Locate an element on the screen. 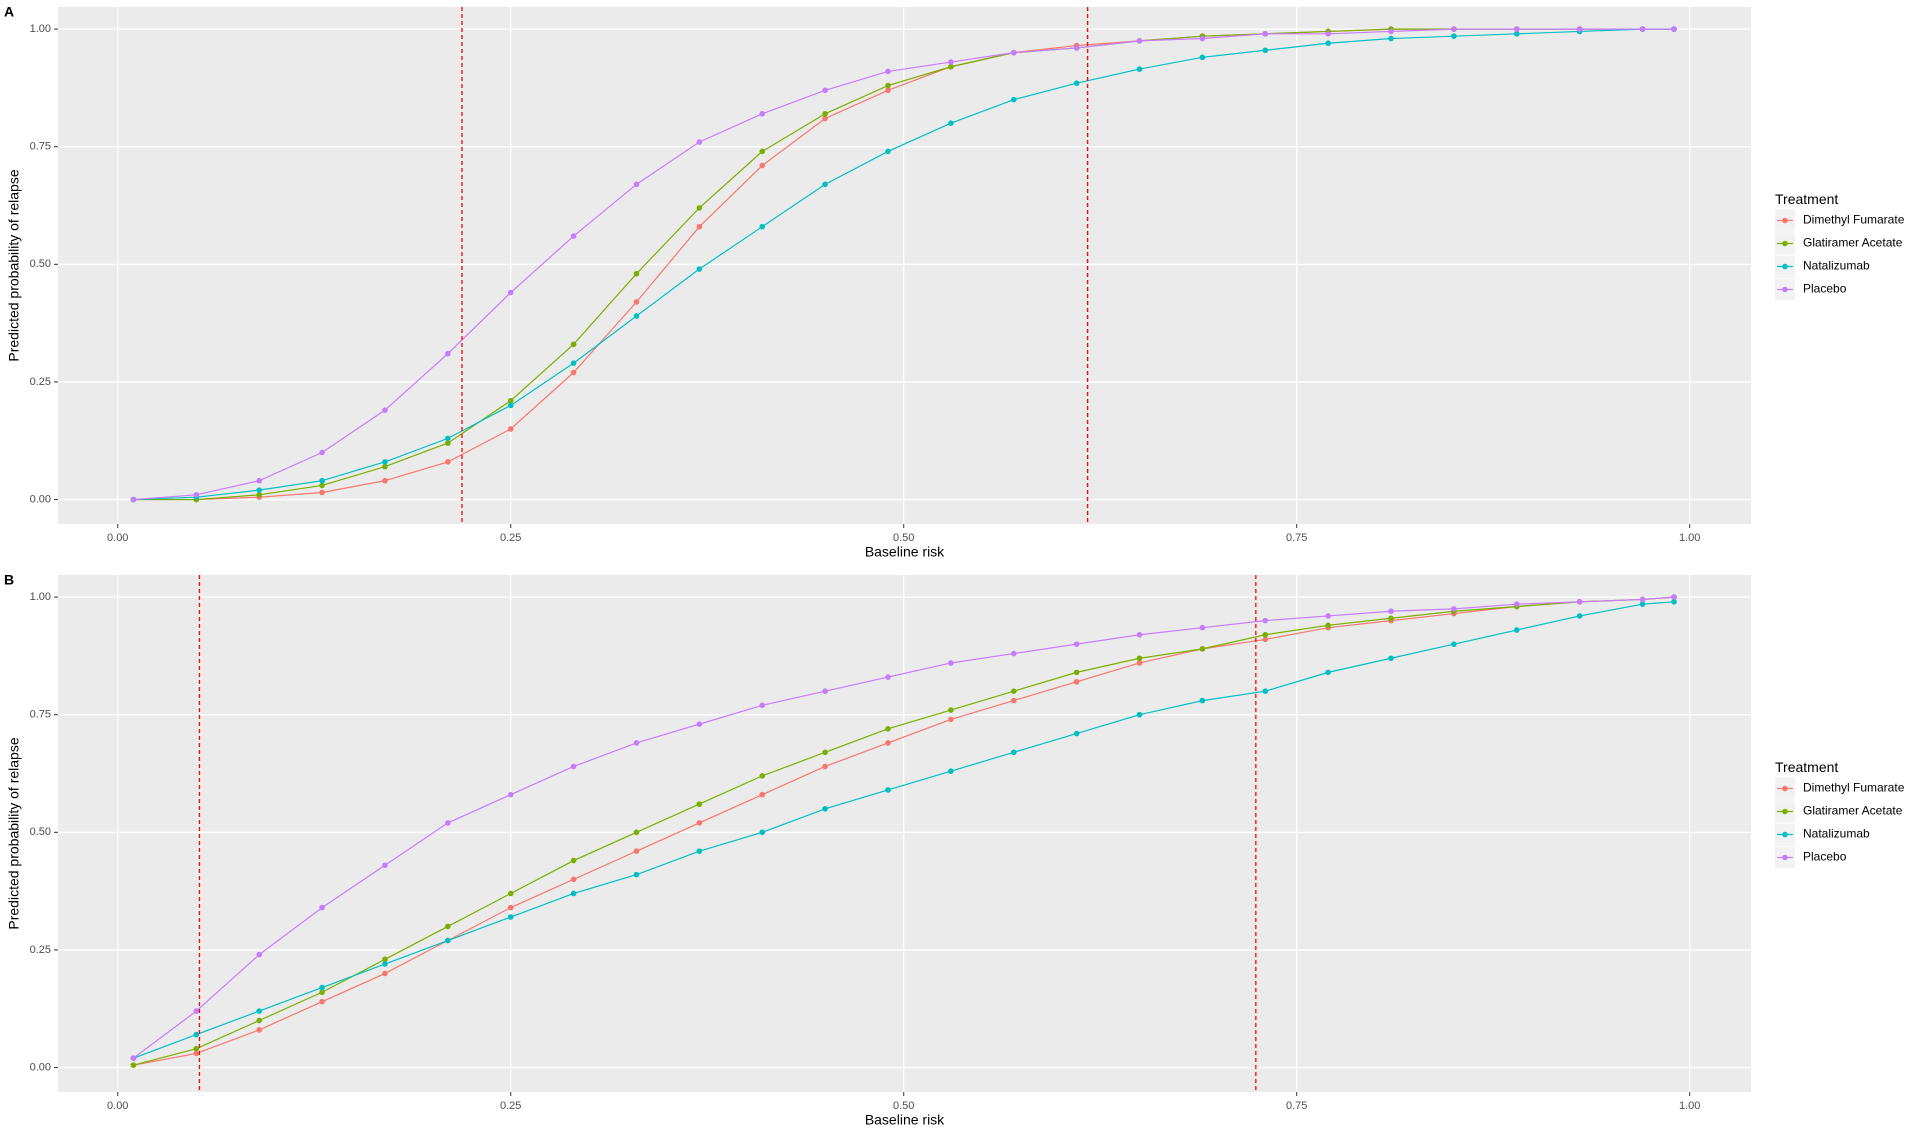 Image resolution: width=1920 pixels, height=1137 pixels. y-tick-label: 1.00 is located at coordinates (40, 29).